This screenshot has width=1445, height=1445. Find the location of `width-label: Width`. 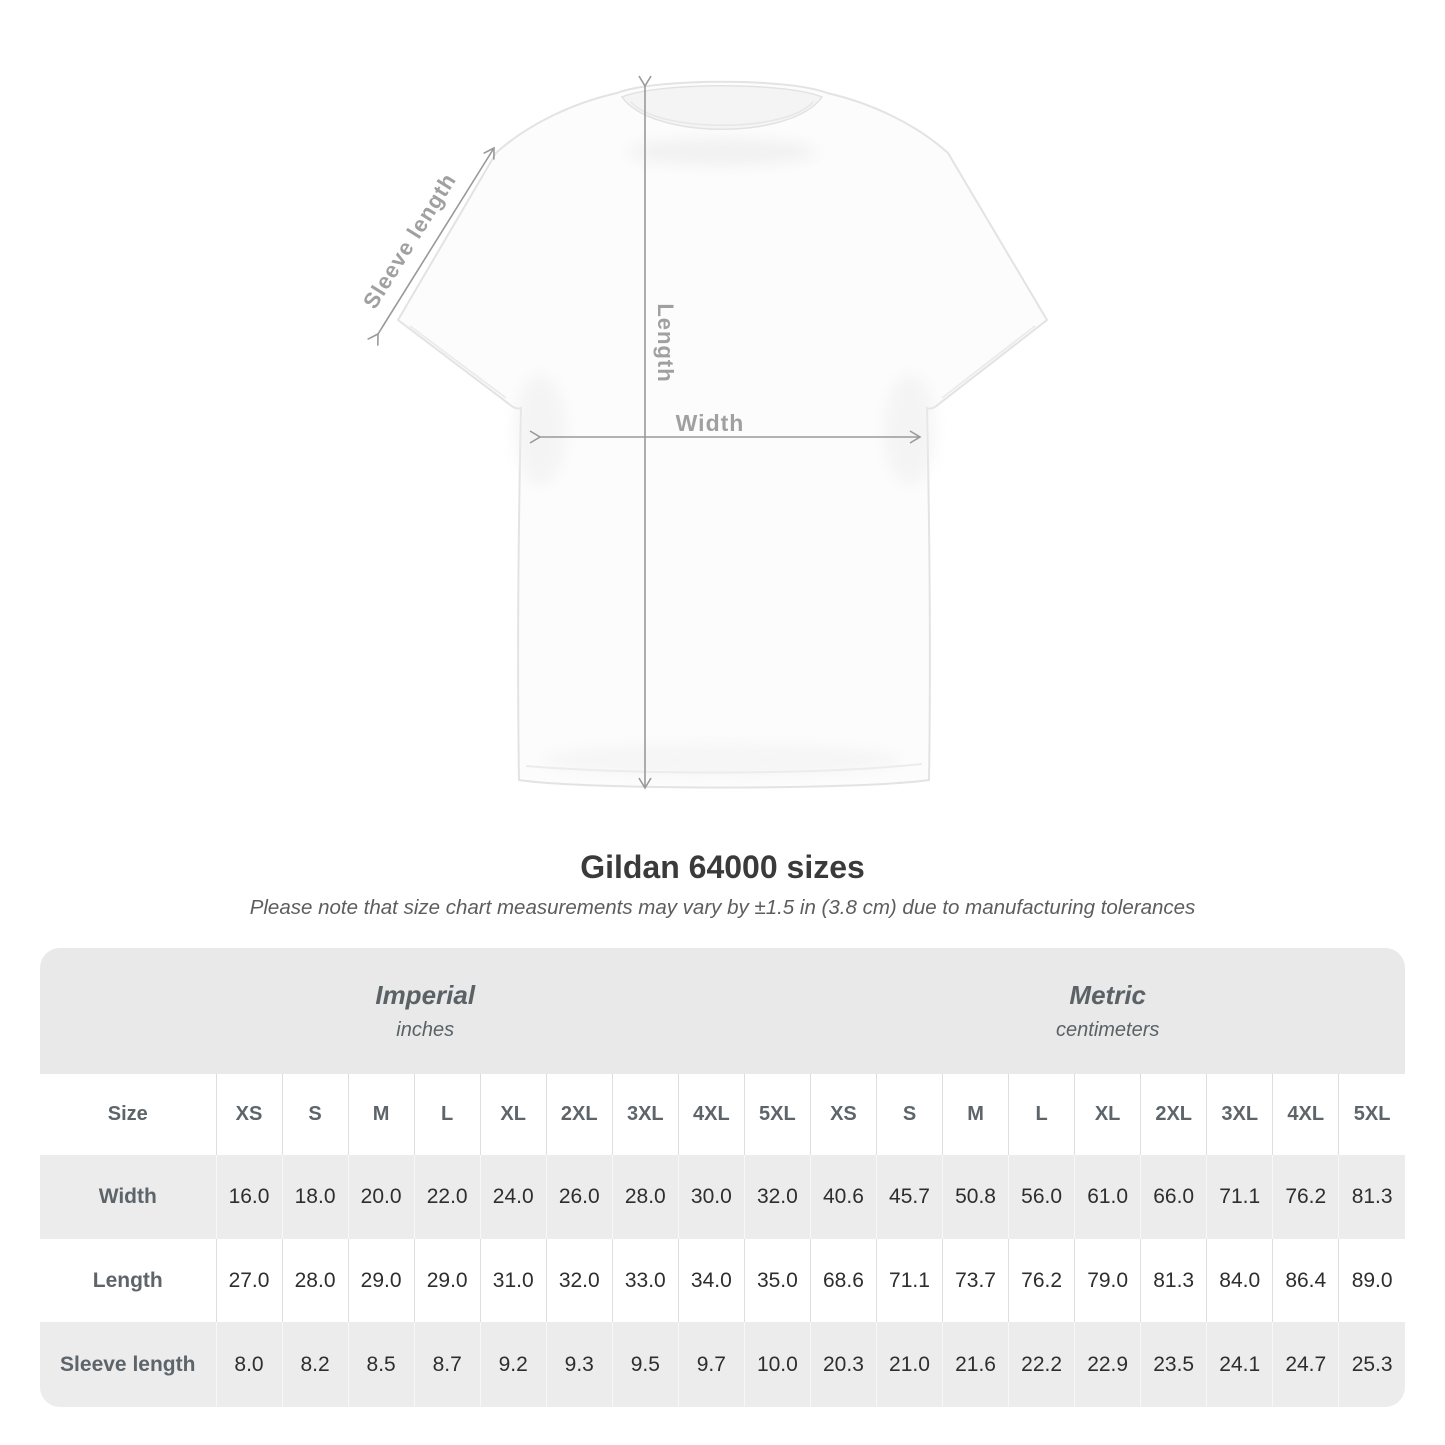

width-label: Width is located at coordinates (710, 423).